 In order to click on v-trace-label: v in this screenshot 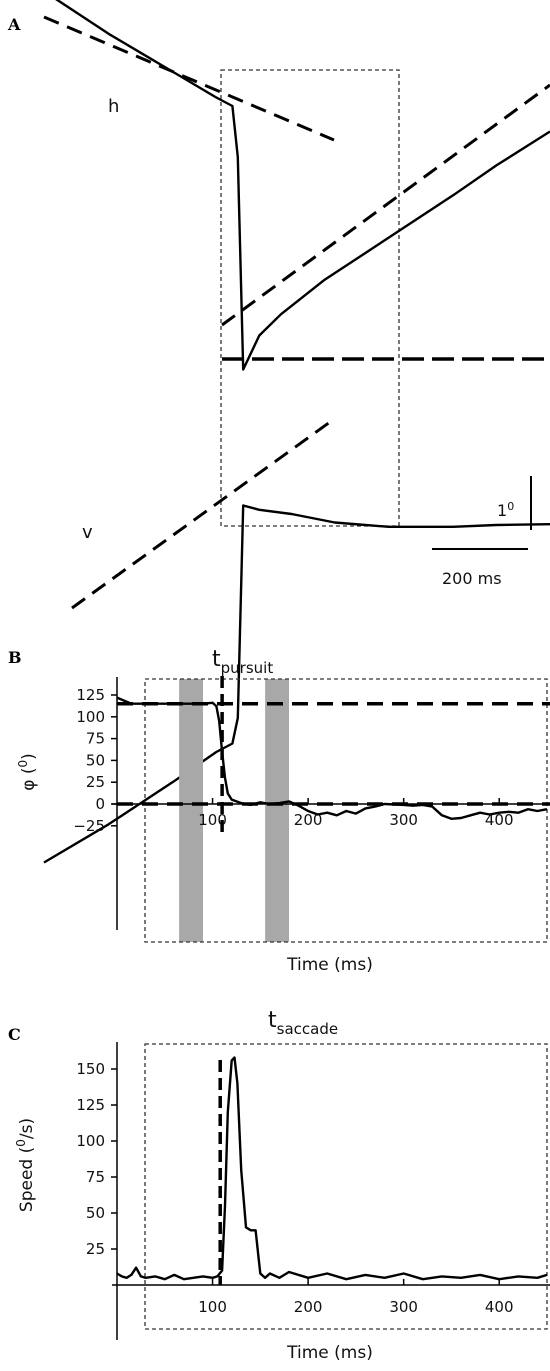, I will do `click(87, 532)`.